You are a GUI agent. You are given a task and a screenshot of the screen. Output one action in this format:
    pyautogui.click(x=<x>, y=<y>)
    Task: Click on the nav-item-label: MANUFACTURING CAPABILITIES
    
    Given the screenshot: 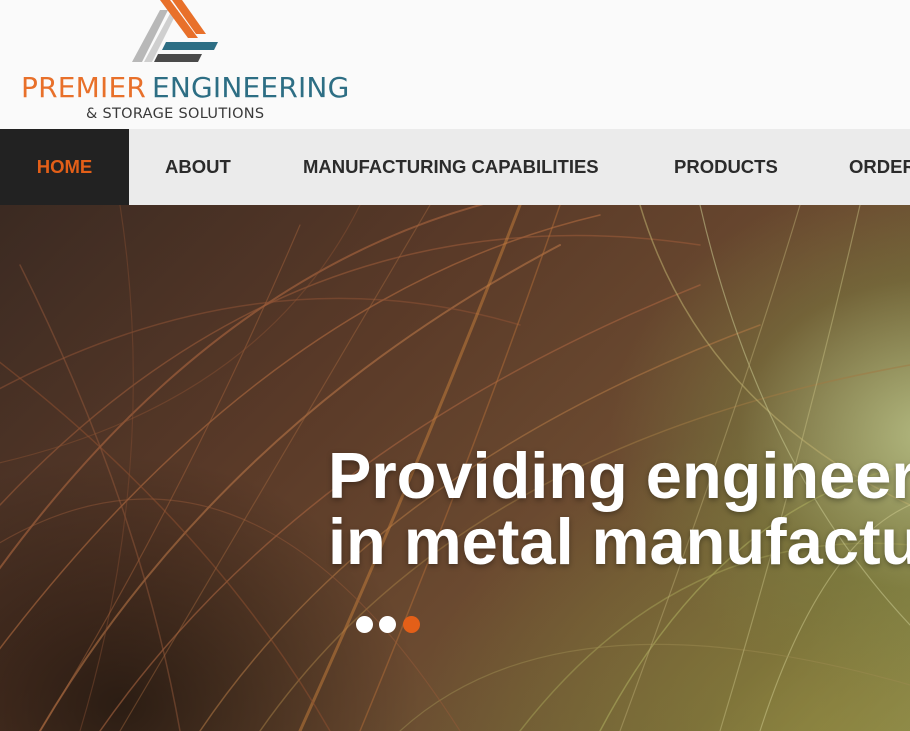 What is the action you would take?
    pyautogui.click(x=451, y=166)
    